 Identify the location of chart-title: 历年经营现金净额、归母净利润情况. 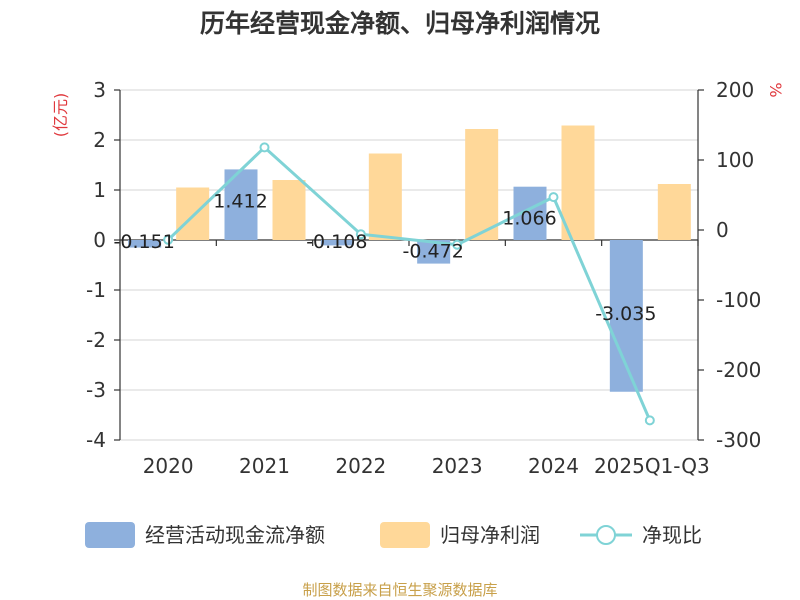
(400, 23).